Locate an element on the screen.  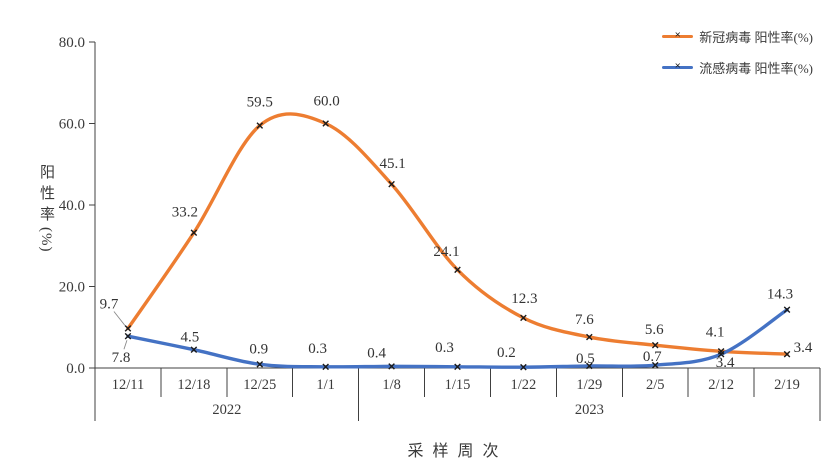
legend-flu-line-icon is located at coordinates (678, 67).